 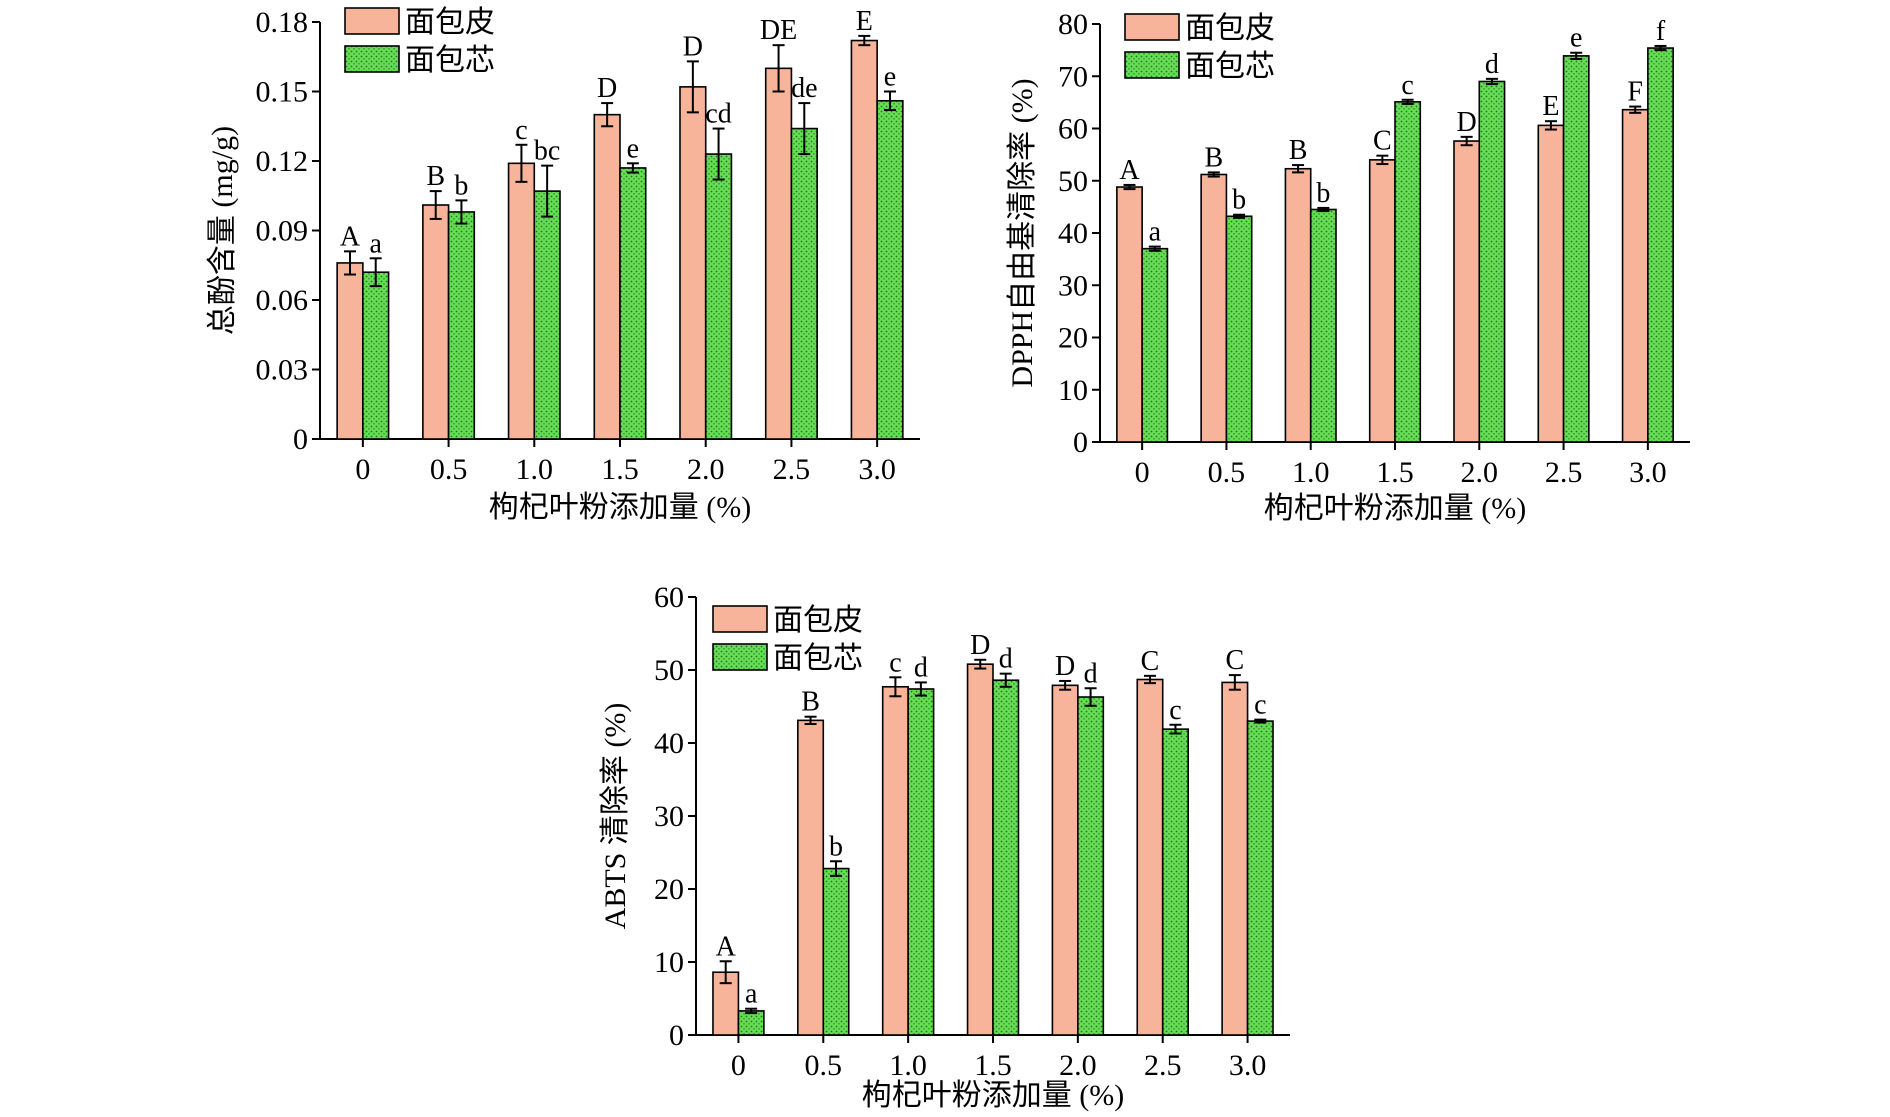 What do you see at coordinates (375, 243) in the screenshot?
I see `significance-label: a` at bounding box center [375, 243].